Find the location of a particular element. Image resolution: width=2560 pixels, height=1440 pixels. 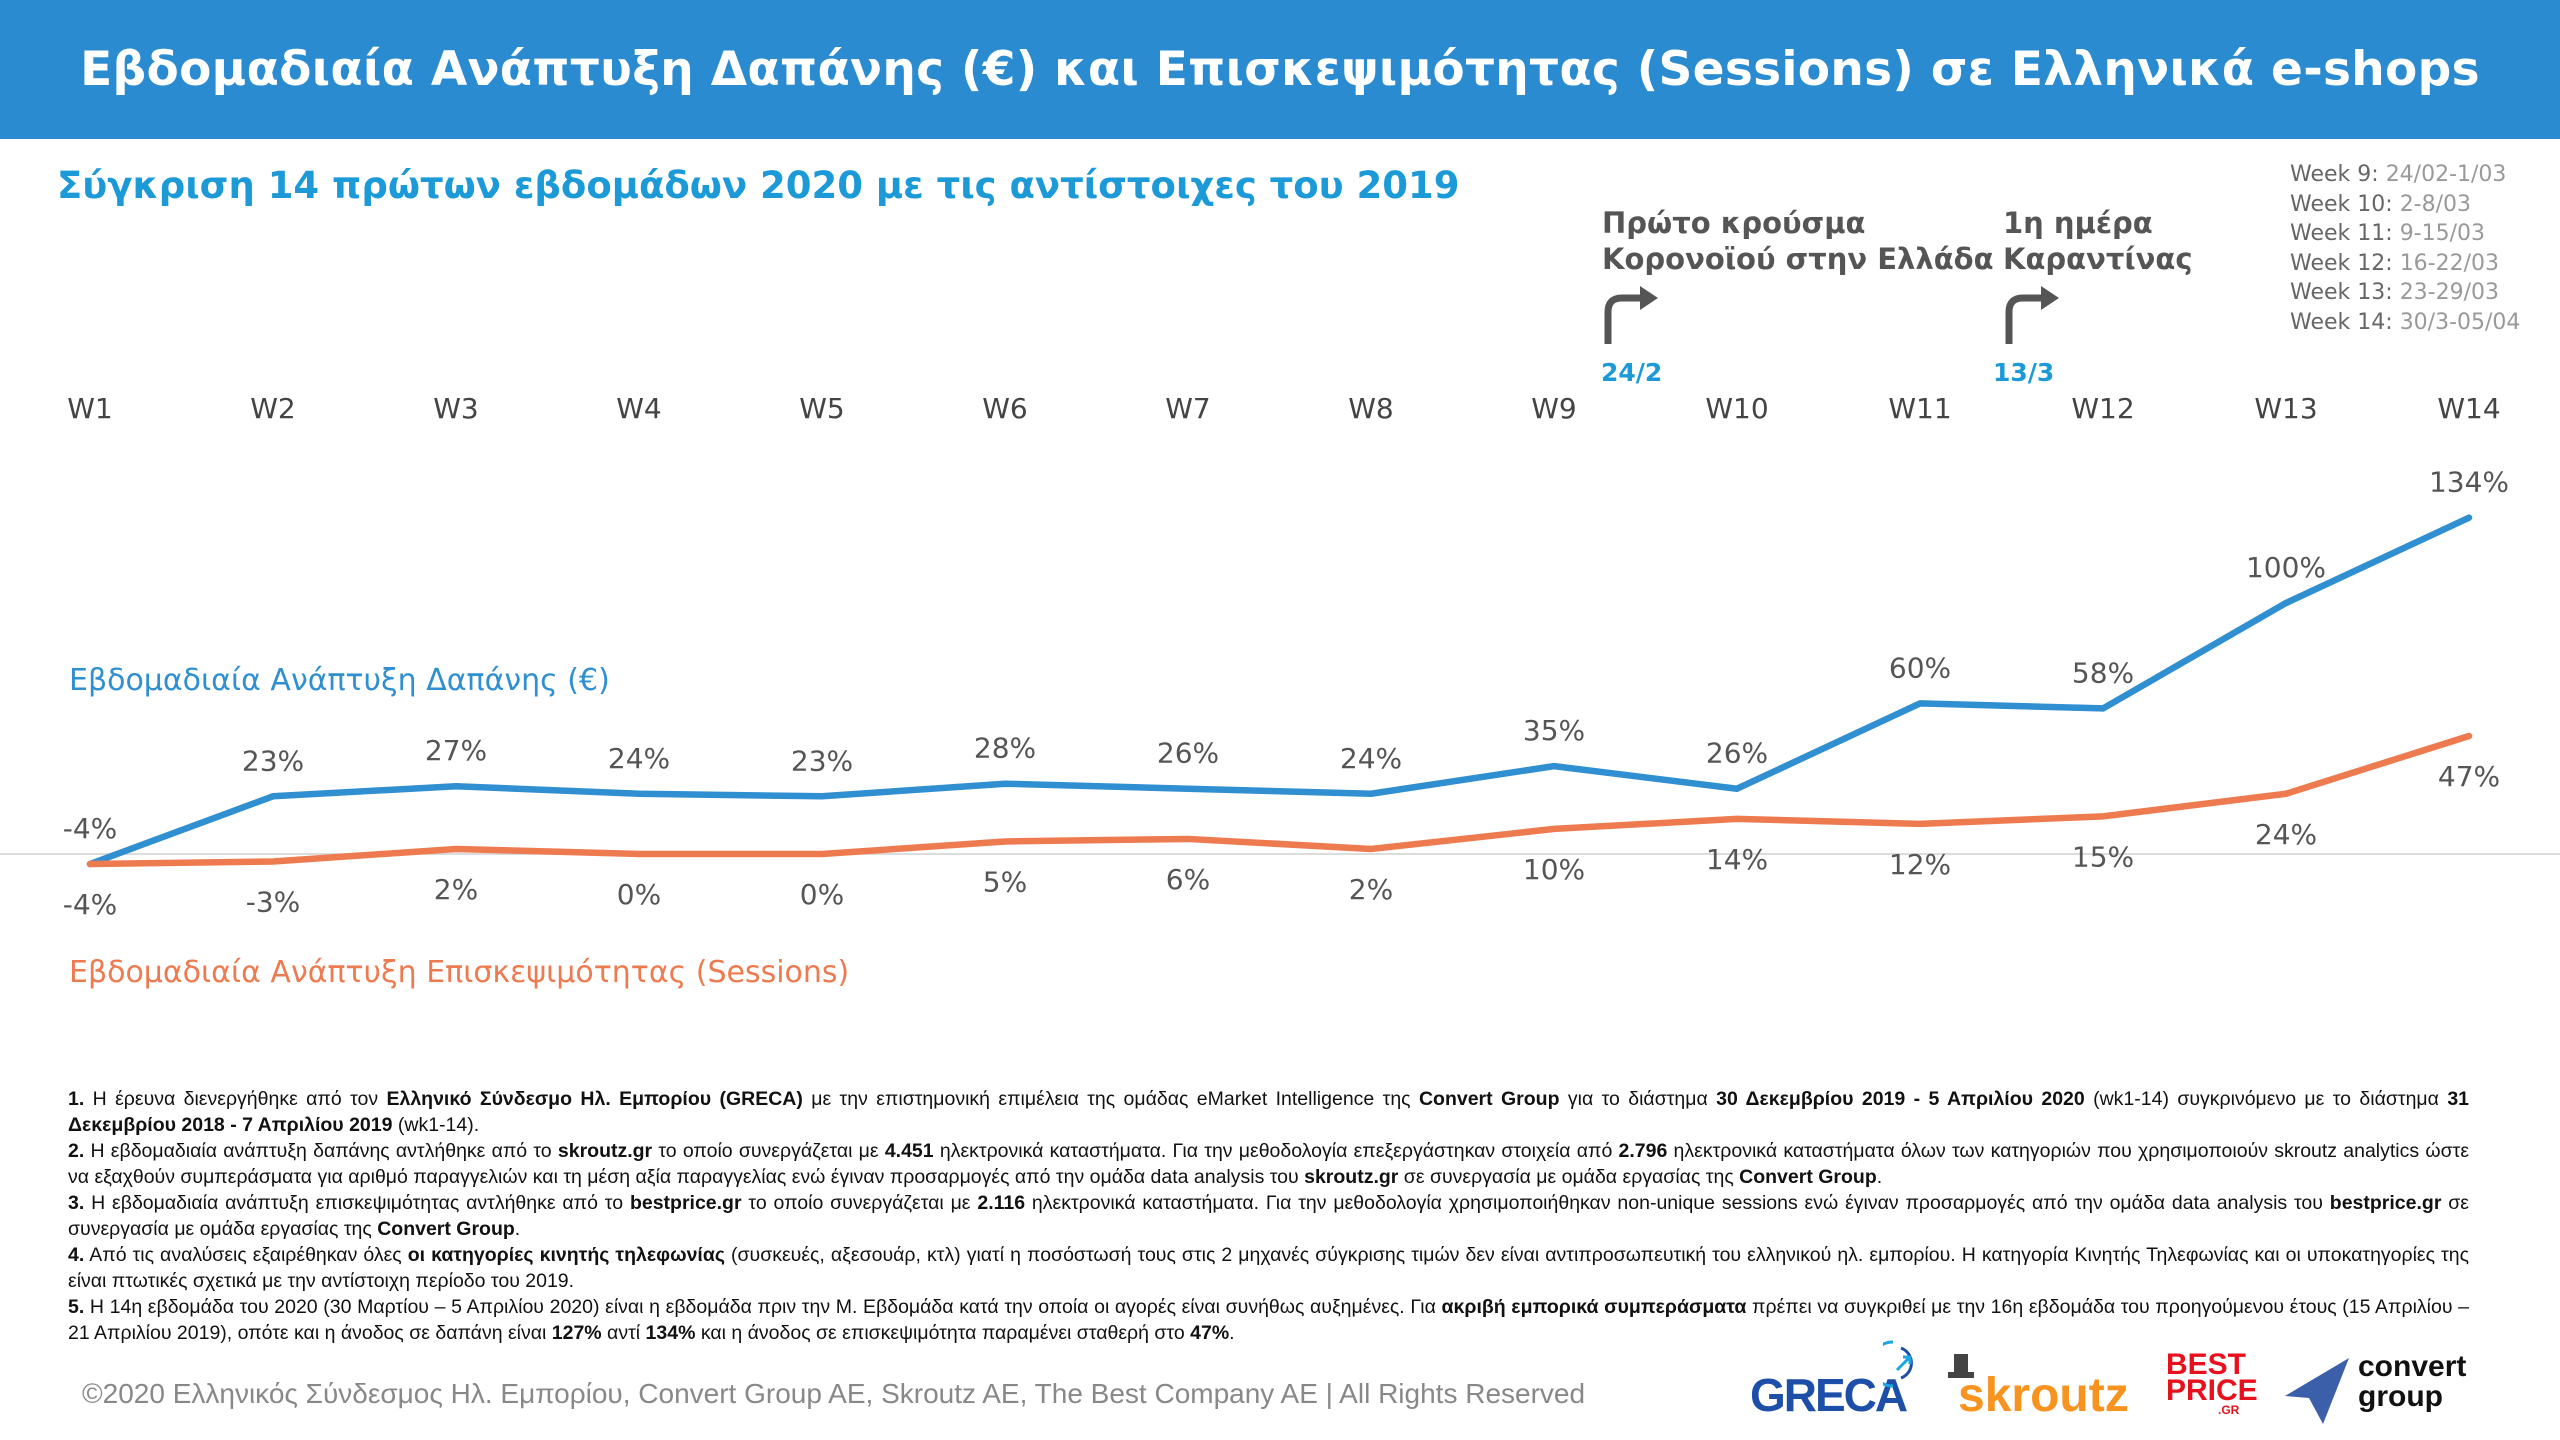

data-label: 134% is located at coordinates (2469, 482).